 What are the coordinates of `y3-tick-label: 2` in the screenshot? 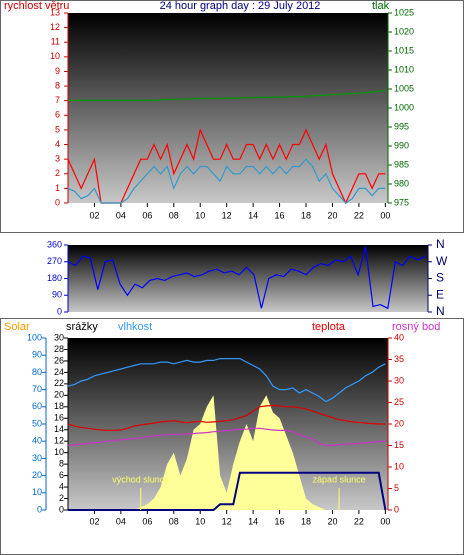 It's located at (61, 498).